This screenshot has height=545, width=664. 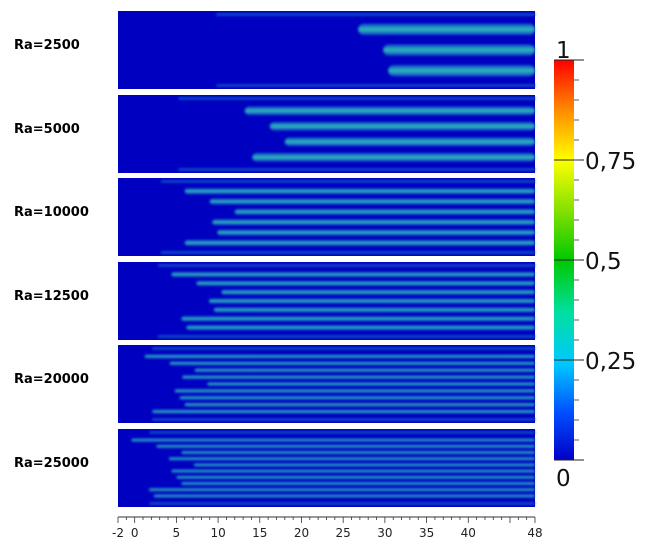 What do you see at coordinates (327, 528) in the screenshot?
I see `x-axis: -2 0 5 10 15 20 25 30 35 40 48` at bounding box center [327, 528].